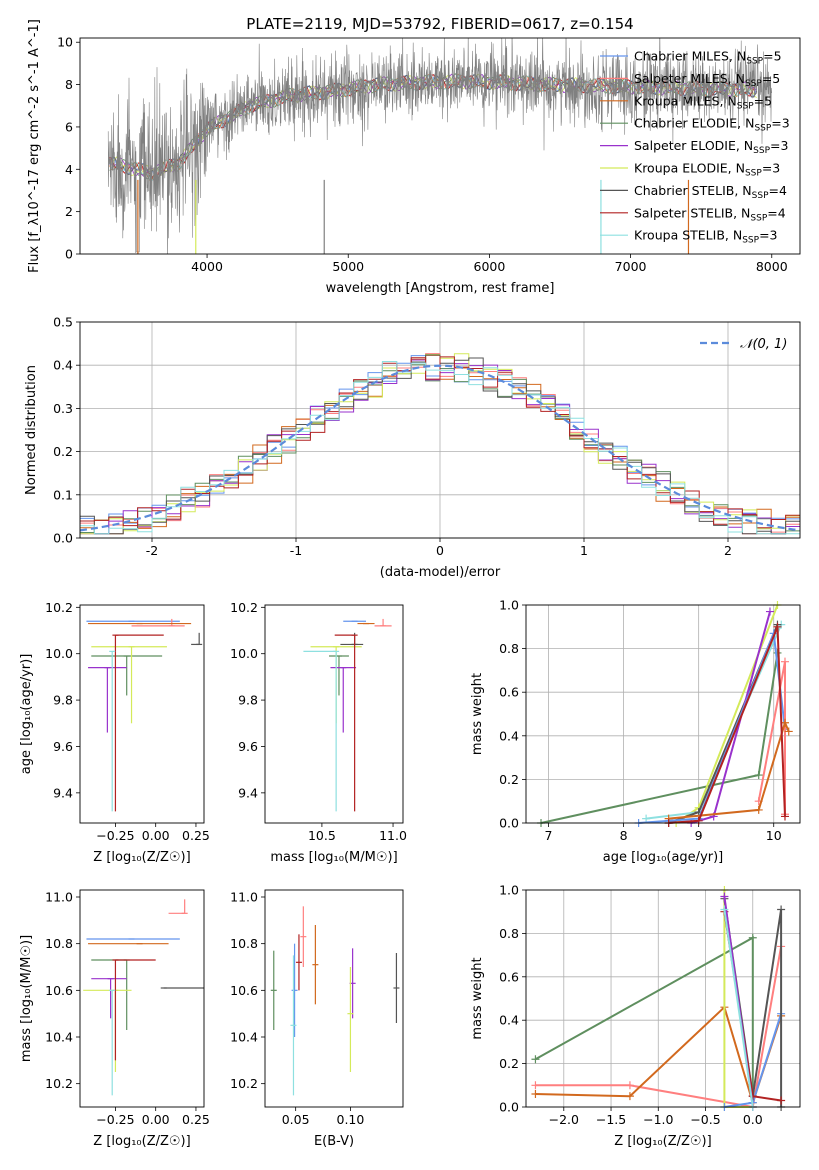  I want to click on x-tick-label: 5000, so click(348, 266).